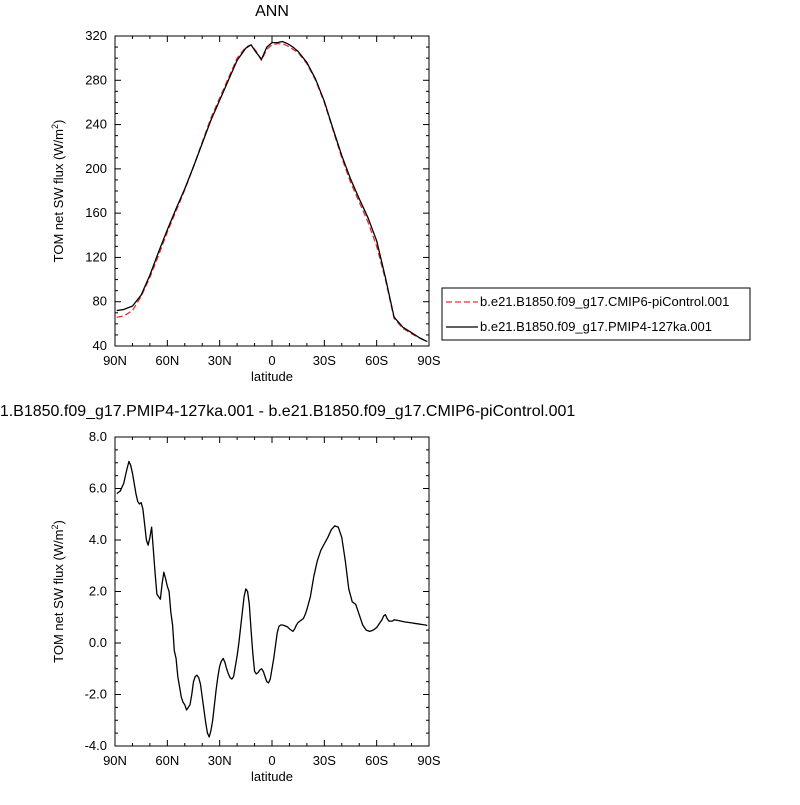  I want to click on y-tick-label: 6.0, so click(98, 488).